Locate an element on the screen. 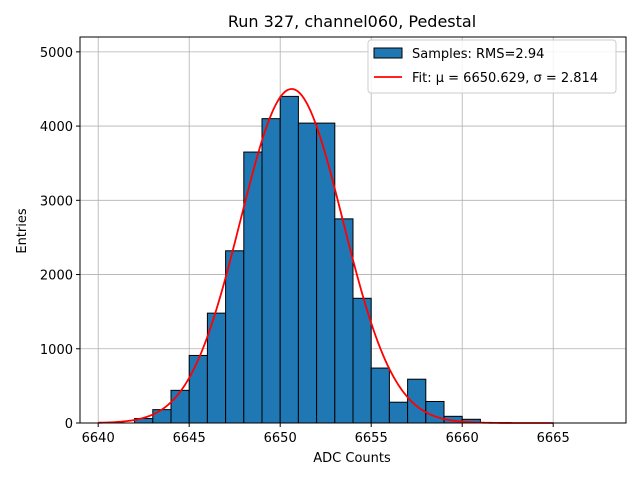 The image size is (640, 480). chart-title: Run 327, channel060, Pedestal is located at coordinates (352, 21).